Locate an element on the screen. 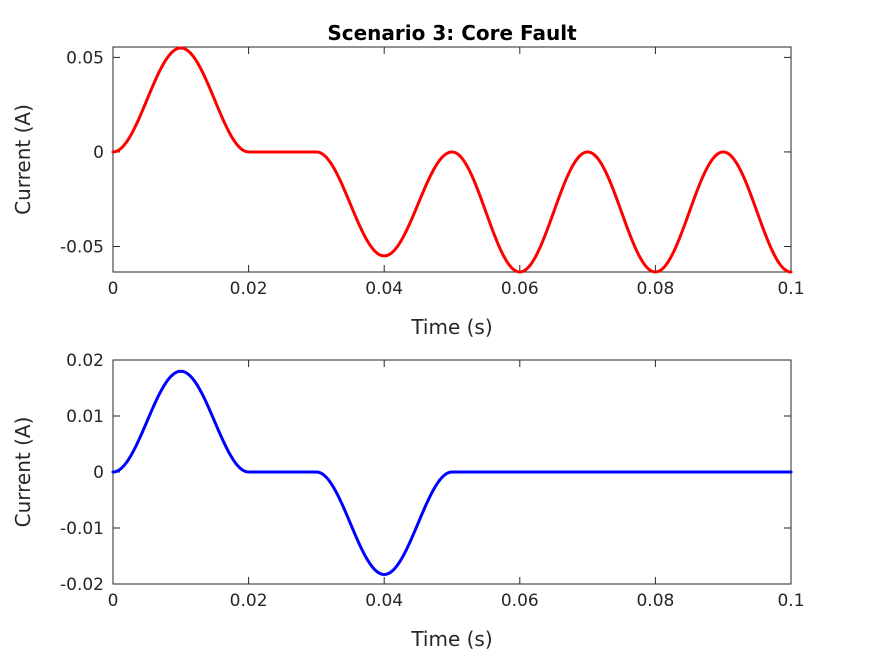  y-tick-label: 0.01 is located at coordinates (85, 417).